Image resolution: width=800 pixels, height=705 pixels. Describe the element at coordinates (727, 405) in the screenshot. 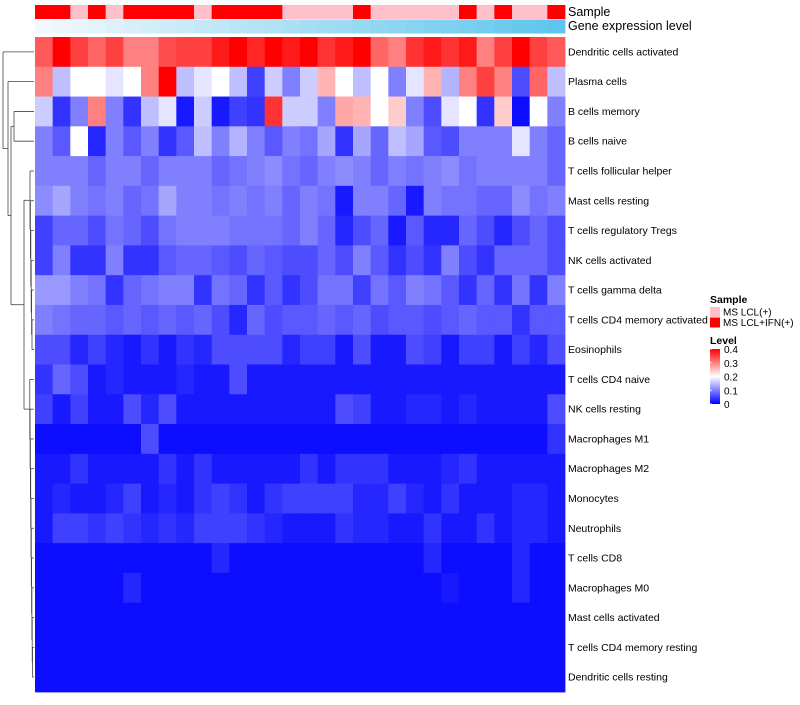

I see `level-legend-tick-label: 0` at that location.